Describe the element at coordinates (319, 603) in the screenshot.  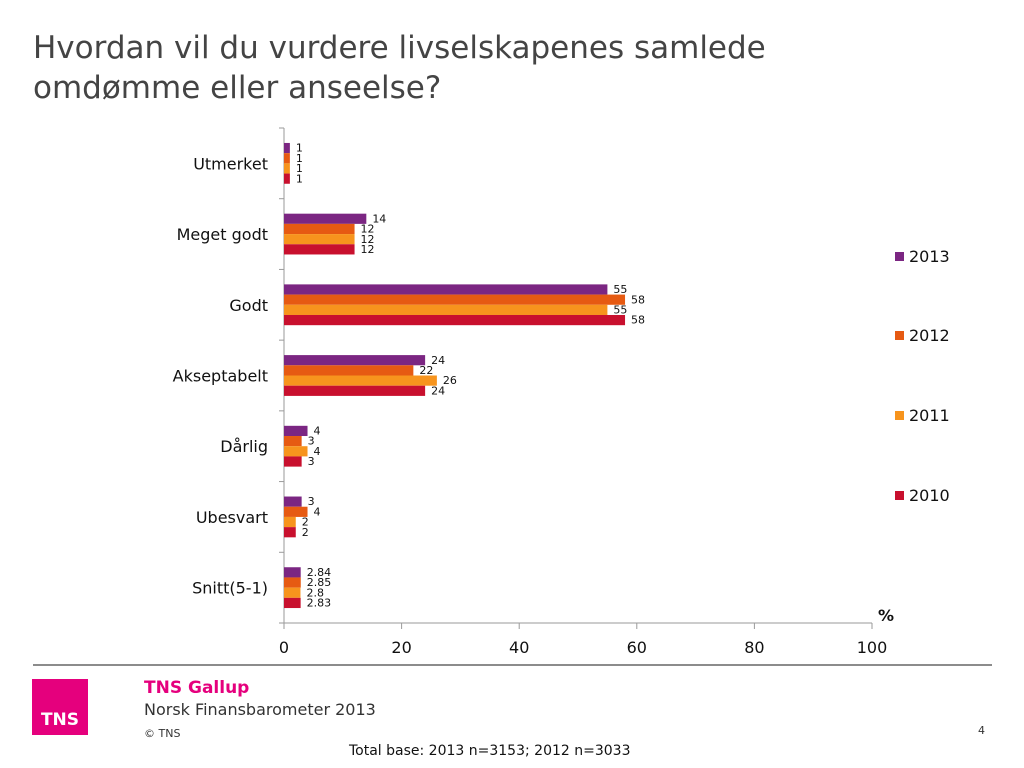
I see `data-label: 2.83` at that location.